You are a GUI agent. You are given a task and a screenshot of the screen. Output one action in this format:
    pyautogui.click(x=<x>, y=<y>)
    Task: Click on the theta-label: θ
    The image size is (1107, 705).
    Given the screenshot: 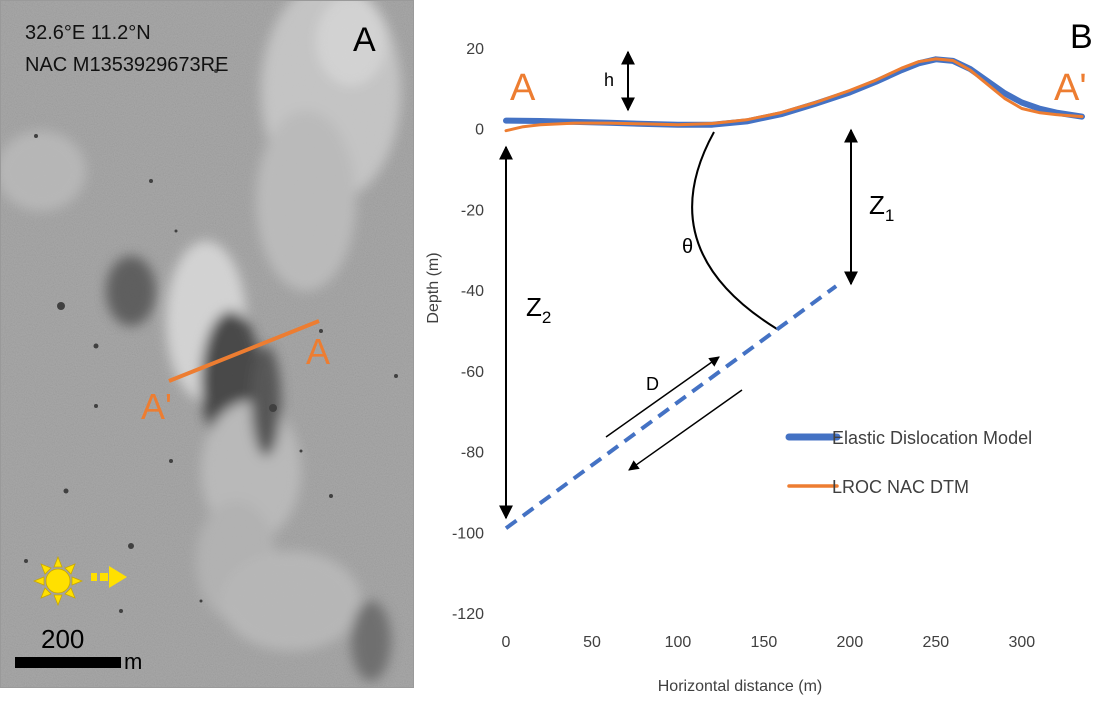 What is the action you would take?
    pyautogui.click(x=687, y=247)
    